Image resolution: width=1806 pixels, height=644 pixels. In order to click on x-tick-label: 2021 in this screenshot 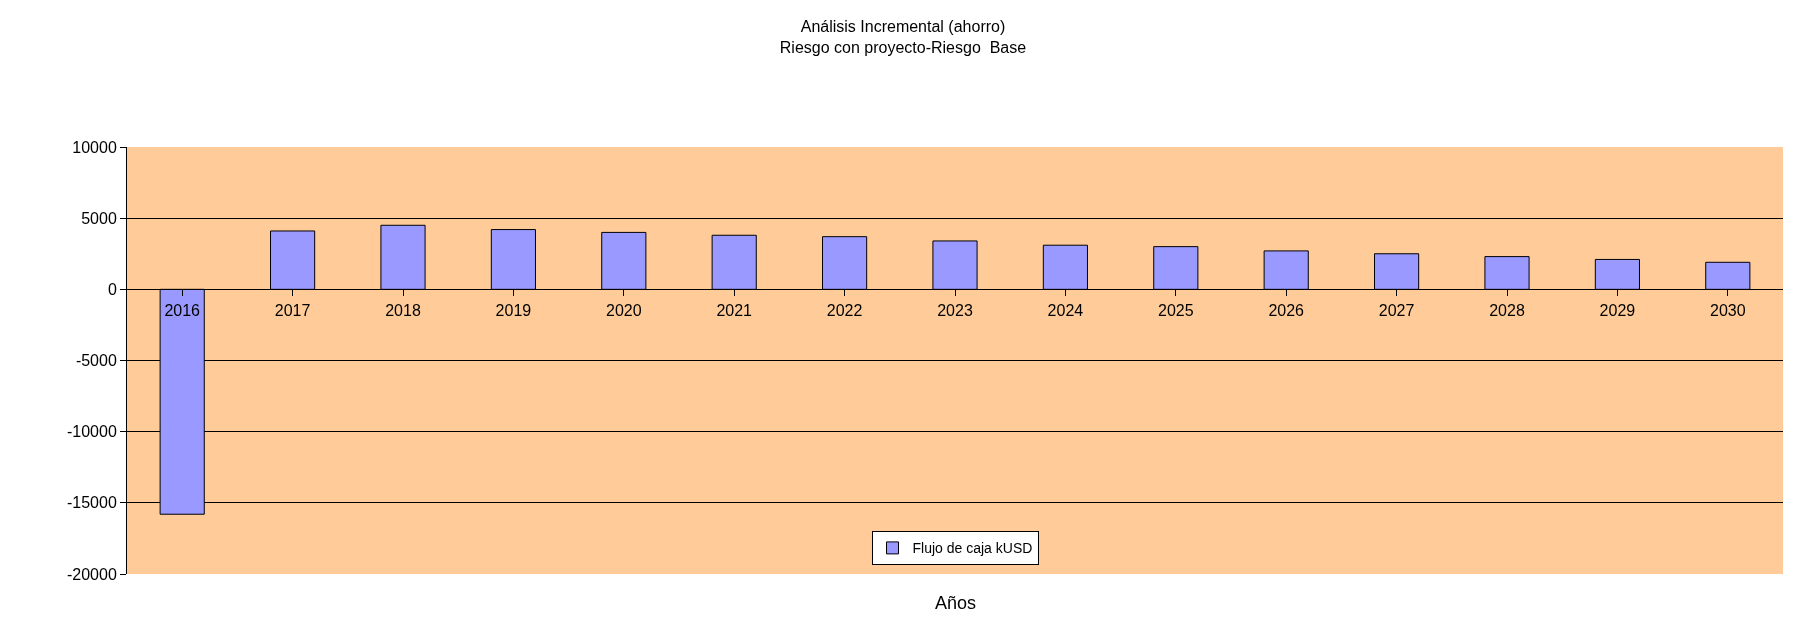, I will do `click(734, 310)`.